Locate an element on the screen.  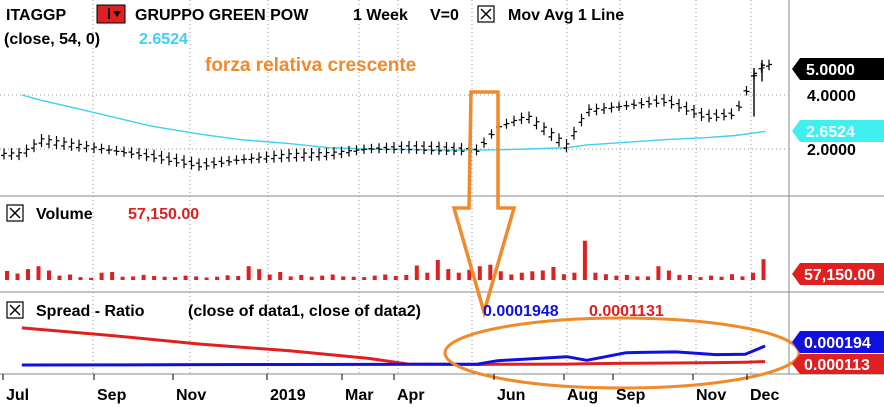
x-tick-label: Mar is located at coordinates (359, 395).